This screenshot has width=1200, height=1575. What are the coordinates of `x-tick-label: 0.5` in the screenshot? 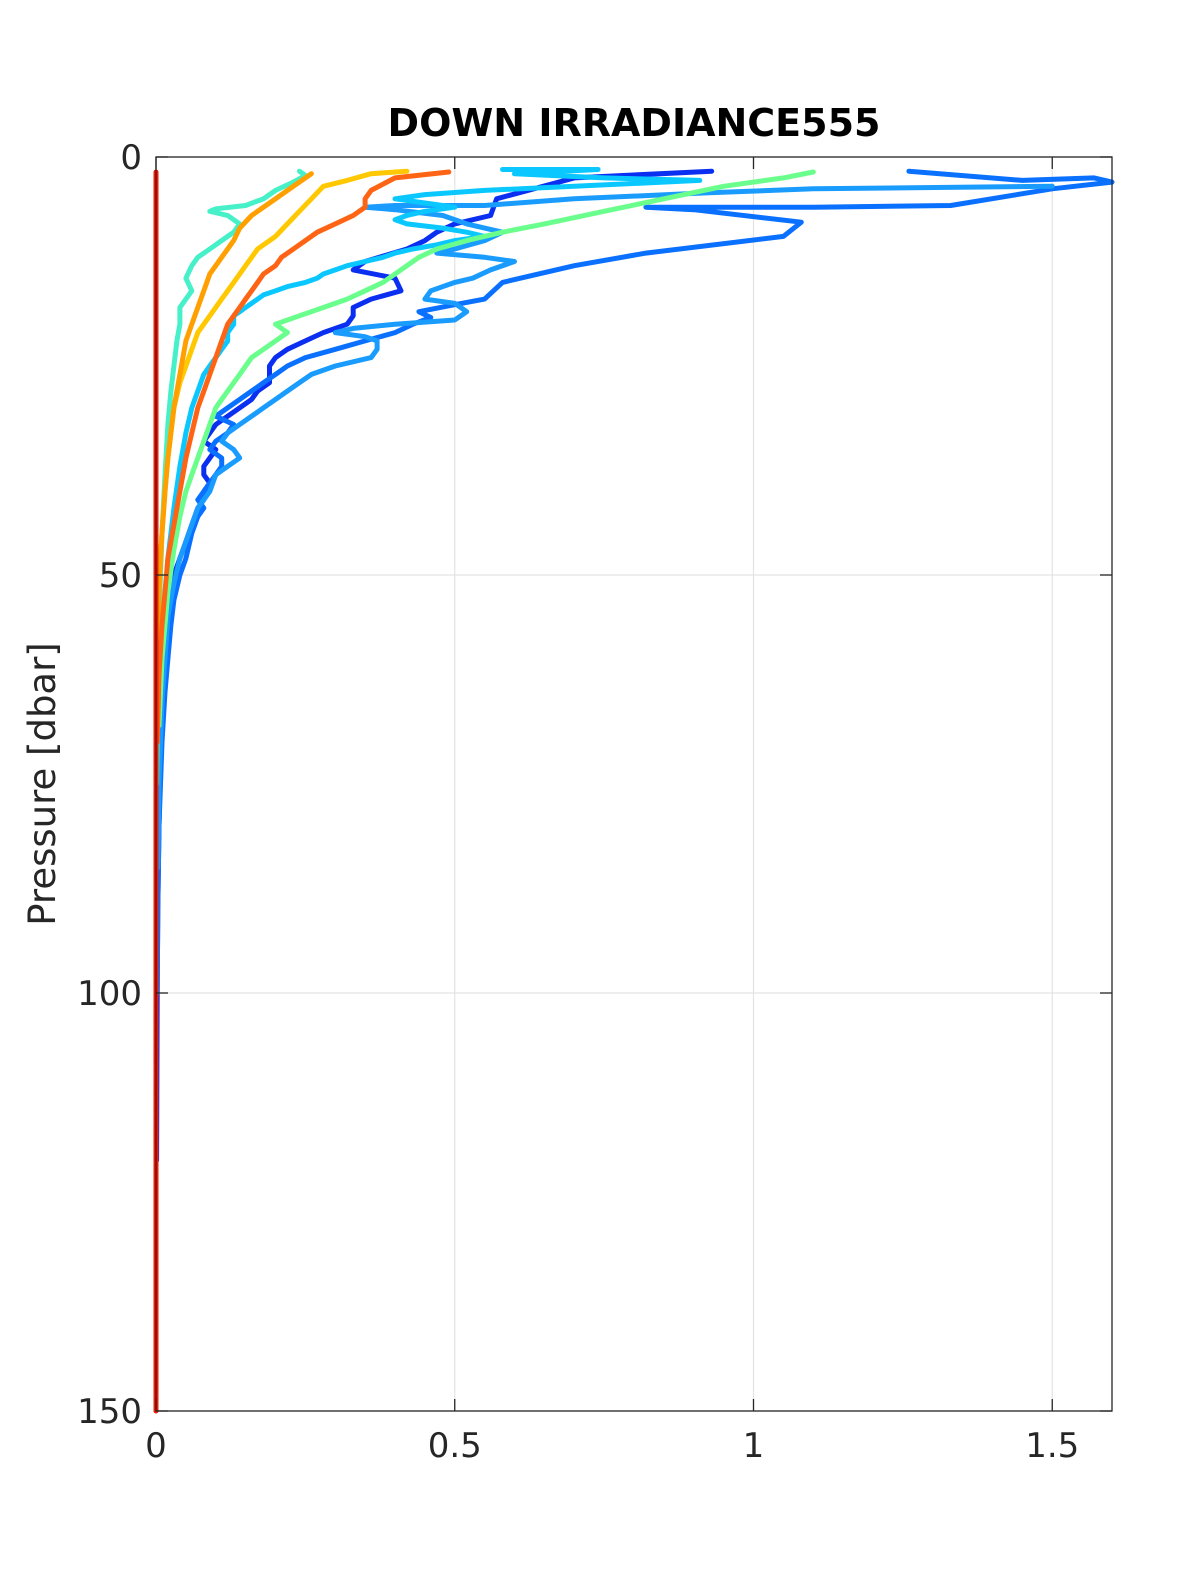 It's located at (455, 1446).